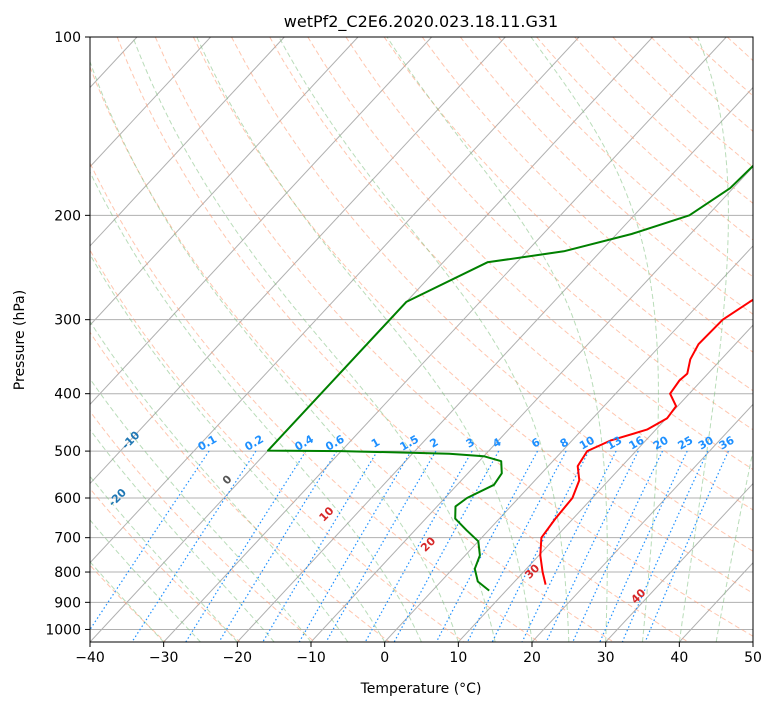 The width and height of the screenshot is (775, 708). I want to click on y-tick-label: 700, so click(67, 539).